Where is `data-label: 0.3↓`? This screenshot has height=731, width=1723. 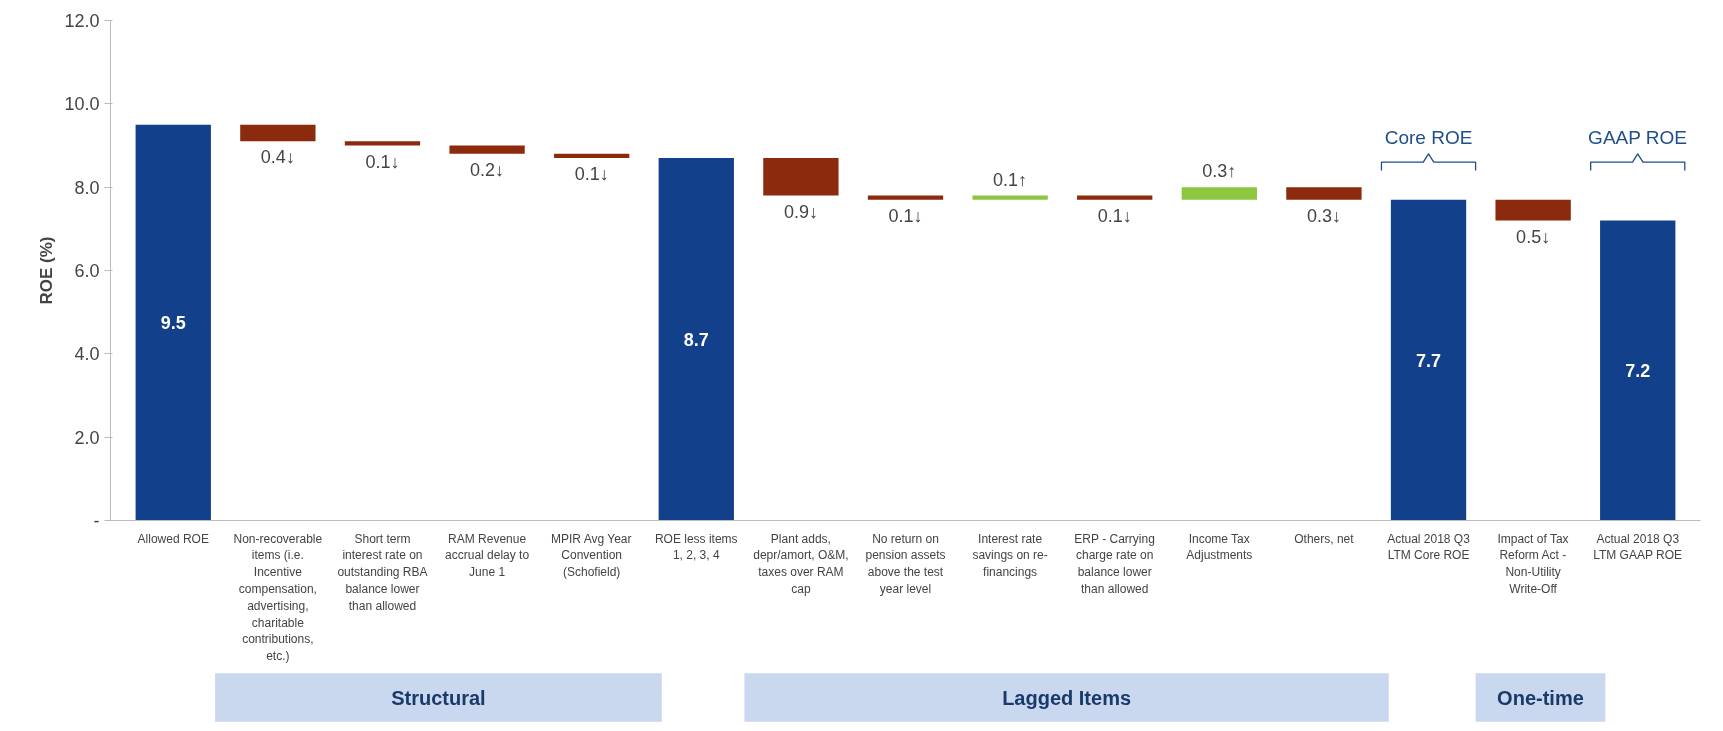 data-label: 0.3↓ is located at coordinates (1323, 215).